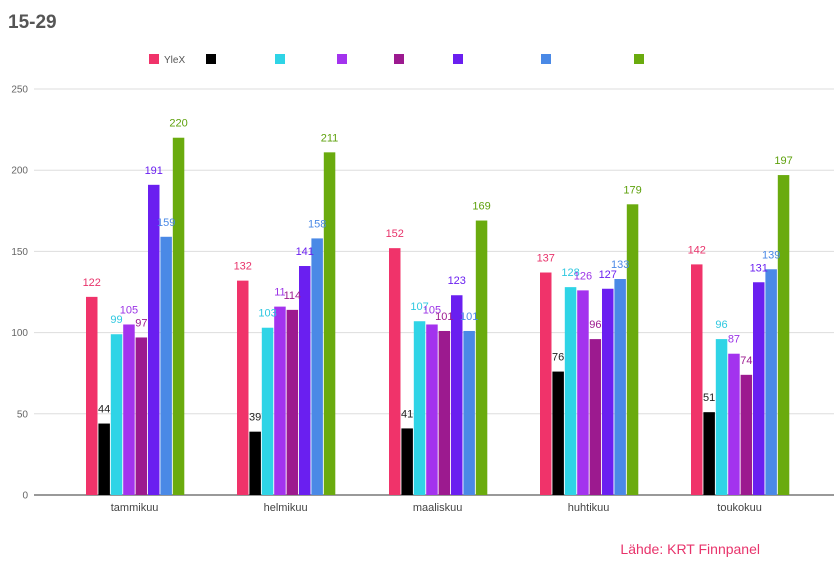 The image size is (834, 565). What do you see at coordinates (19, 90) in the screenshot?
I see `y-tick-label: 250` at bounding box center [19, 90].